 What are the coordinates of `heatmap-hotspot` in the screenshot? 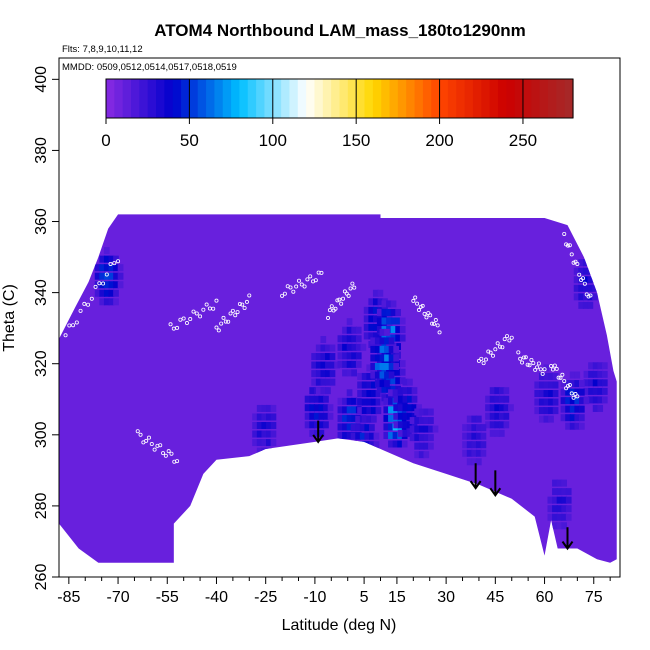 It's located at (371, 393).